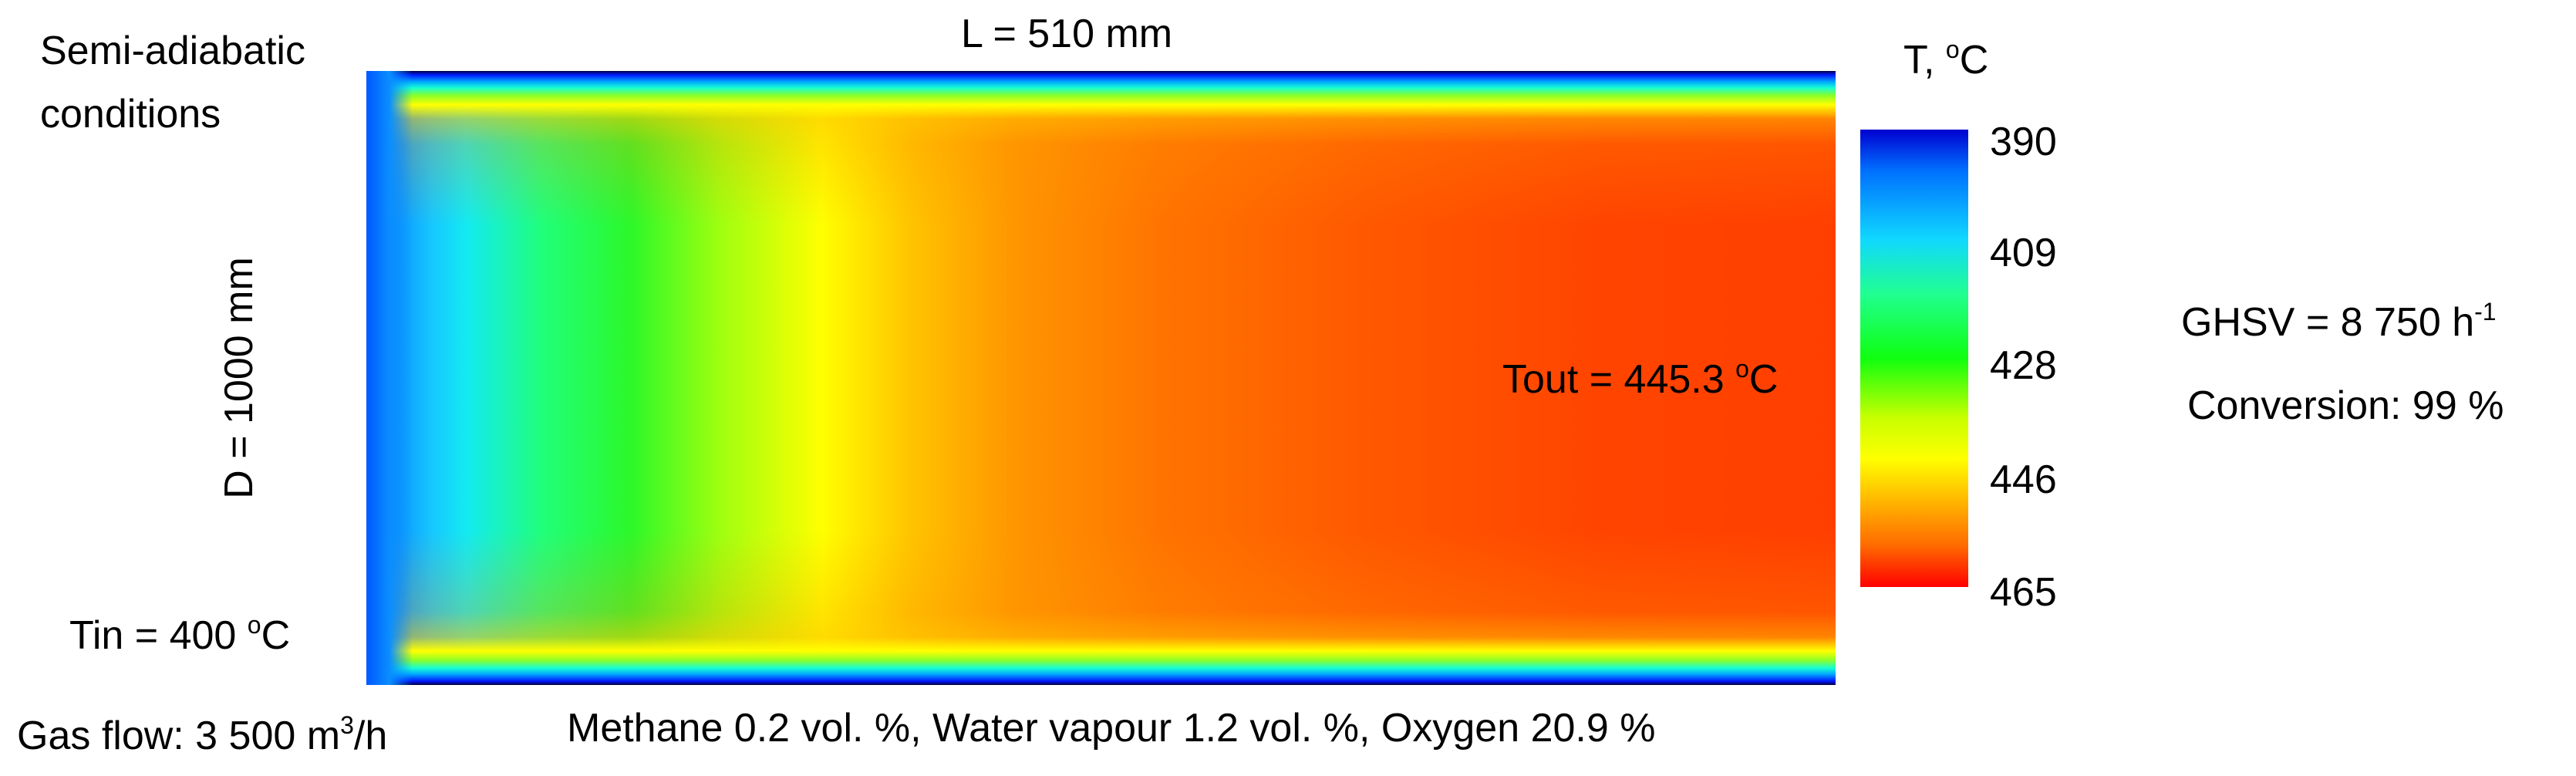 The height and width of the screenshot is (776, 2576). Describe the element at coordinates (1101, 148) in the screenshot. I see `top-wall-boundary-layer` at that location.